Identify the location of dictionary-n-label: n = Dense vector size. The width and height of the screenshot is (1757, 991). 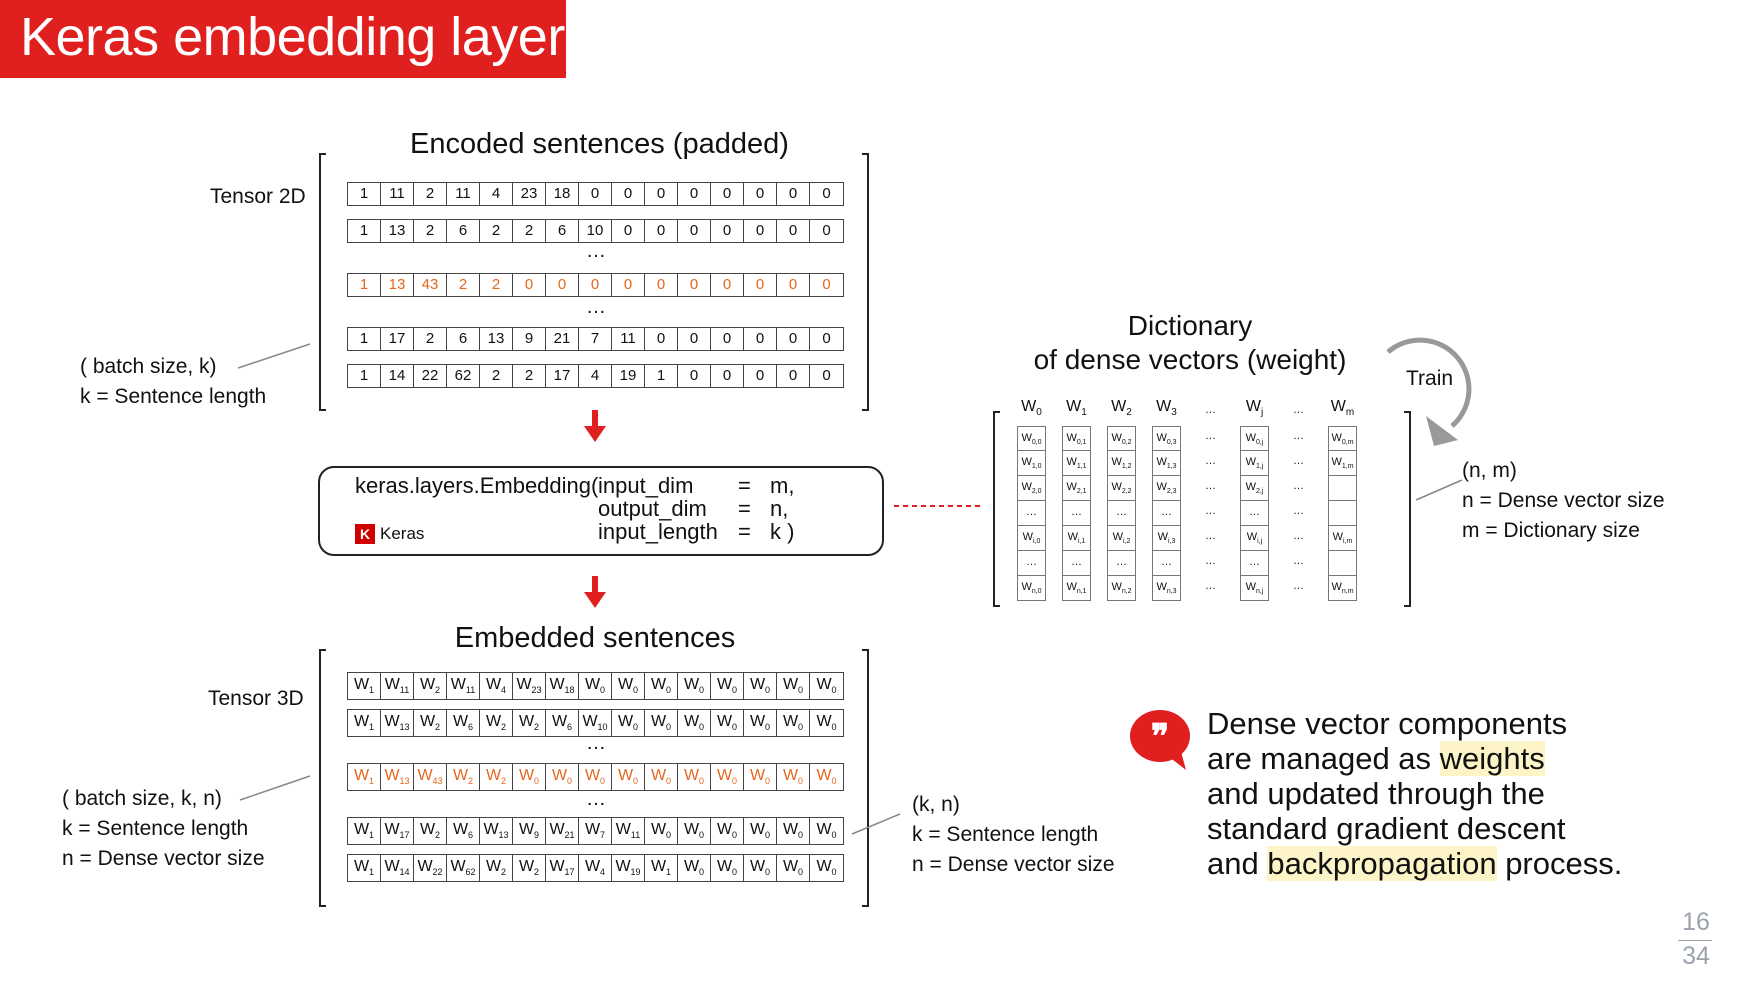
(1563, 500).